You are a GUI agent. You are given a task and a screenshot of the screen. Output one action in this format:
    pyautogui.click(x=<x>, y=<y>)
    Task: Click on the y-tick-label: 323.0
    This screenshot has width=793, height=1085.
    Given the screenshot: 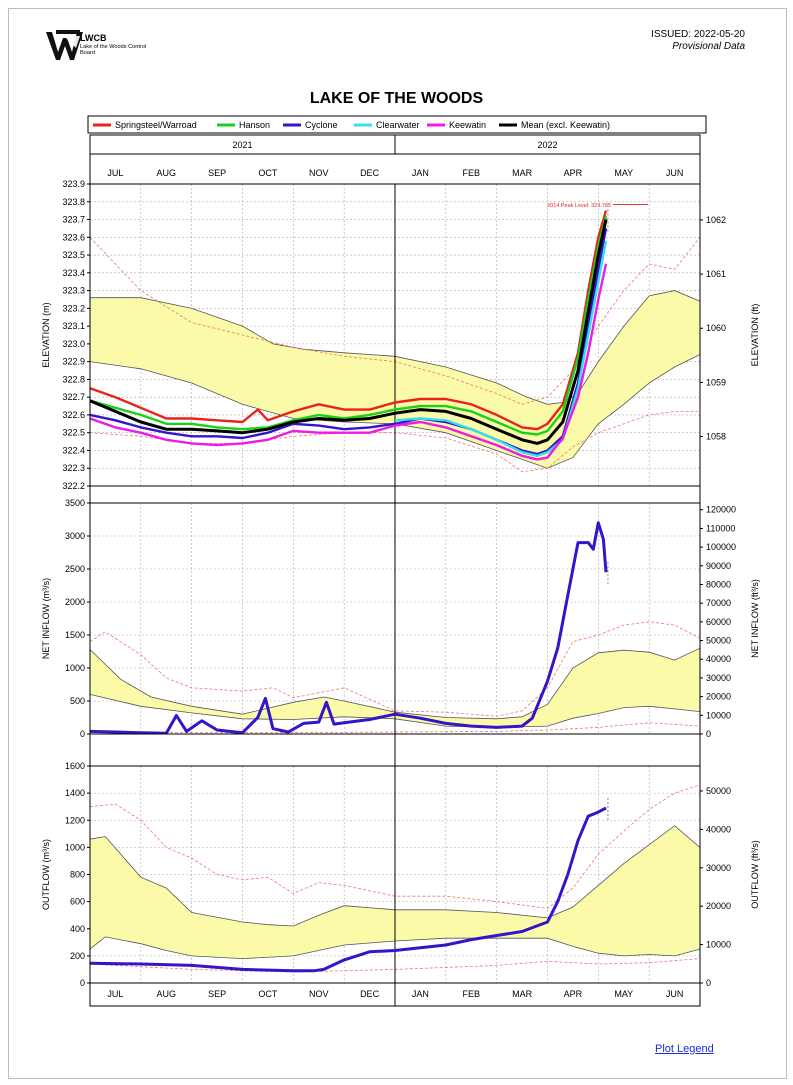 What is the action you would take?
    pyautogui.click(x=73, y=344)
    